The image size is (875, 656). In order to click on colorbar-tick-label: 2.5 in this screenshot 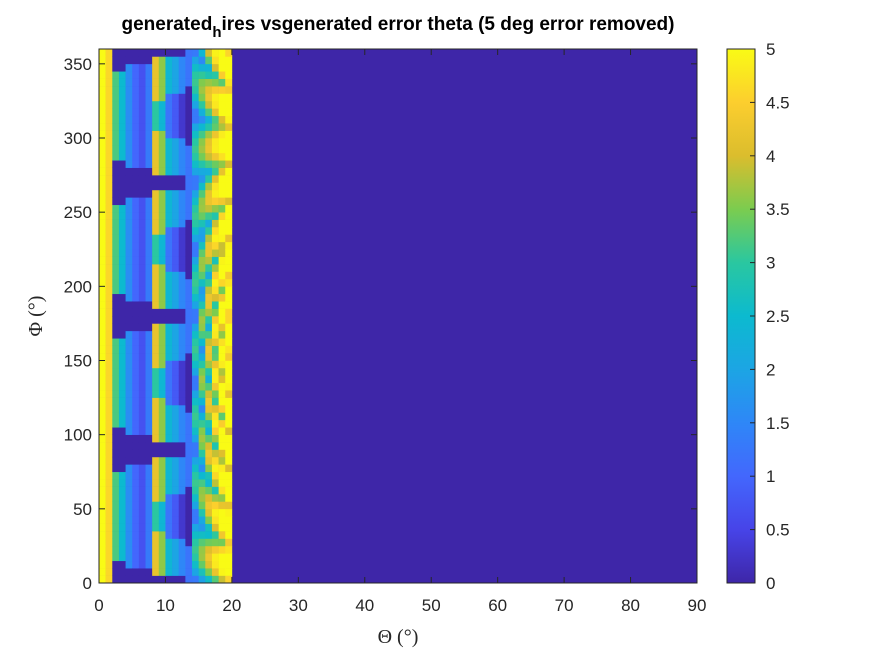, I will do `click(778, 316)`.